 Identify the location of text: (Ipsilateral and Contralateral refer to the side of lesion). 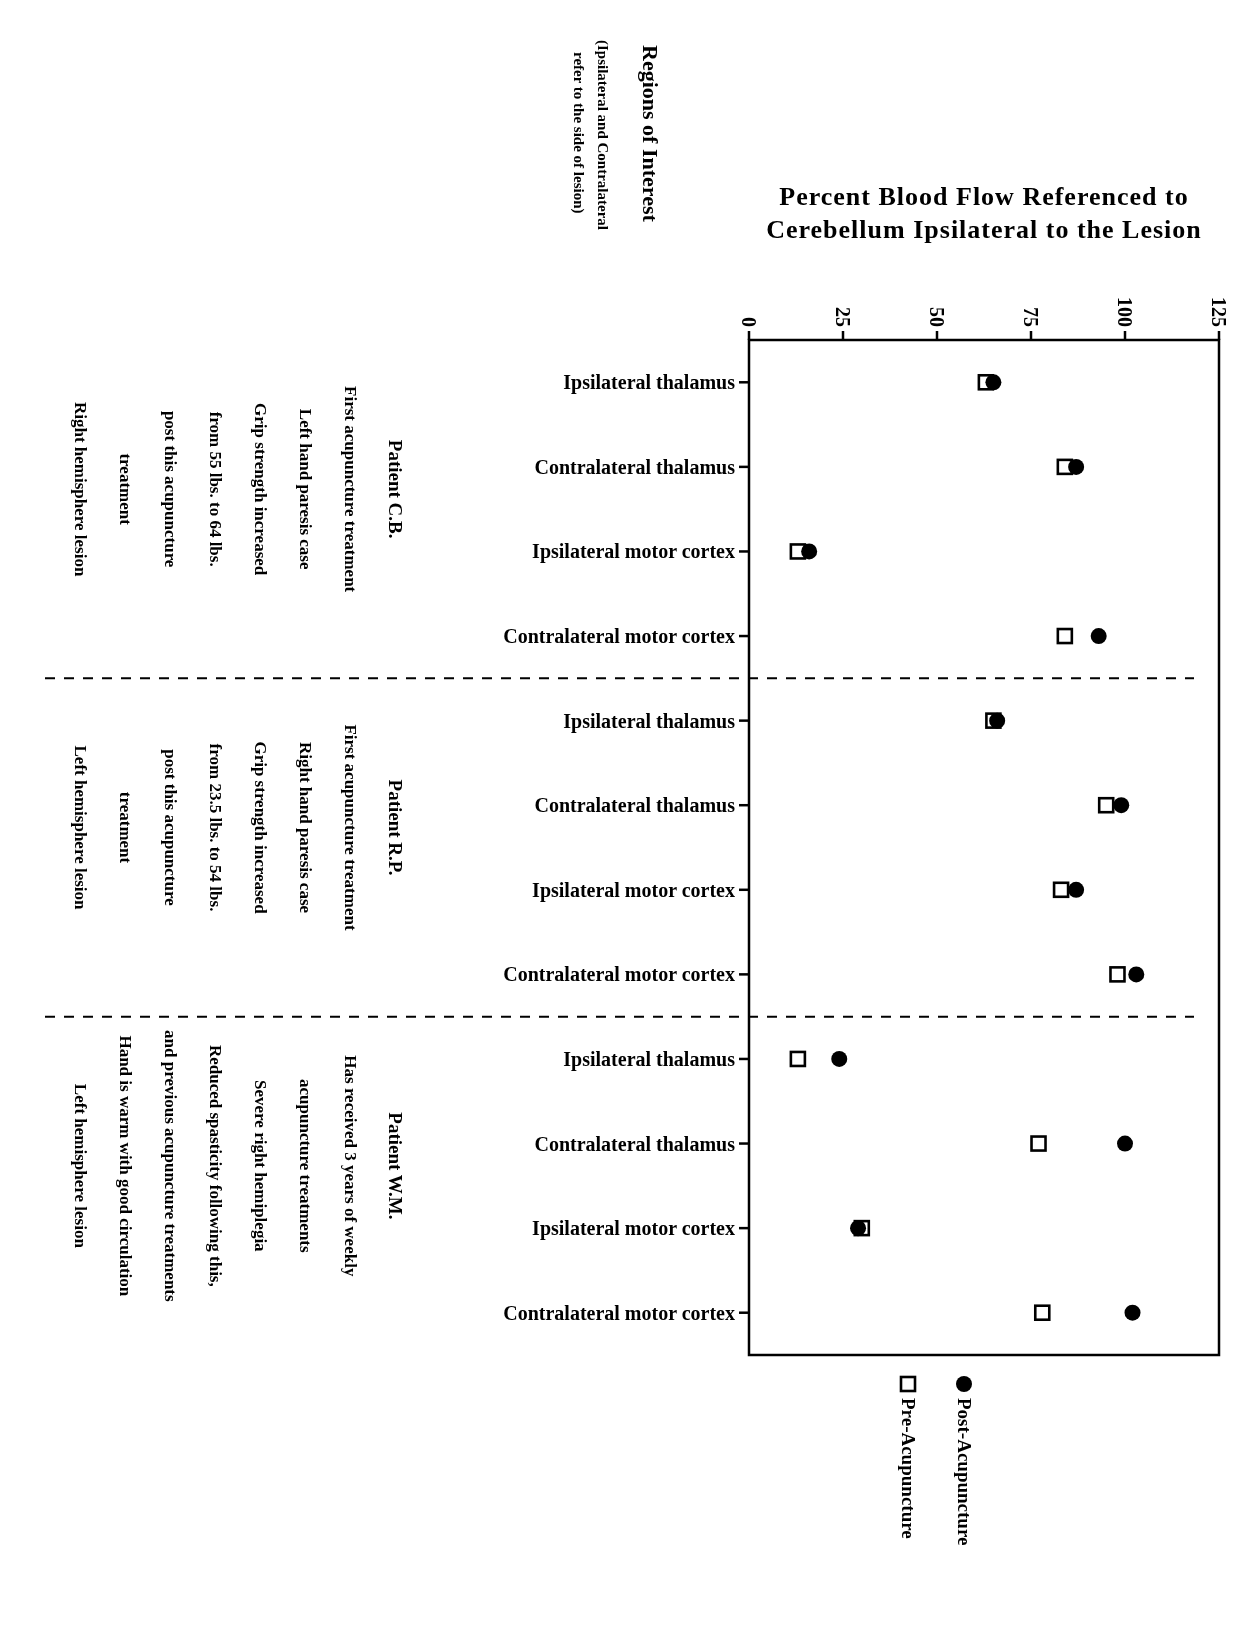
(590, 135).